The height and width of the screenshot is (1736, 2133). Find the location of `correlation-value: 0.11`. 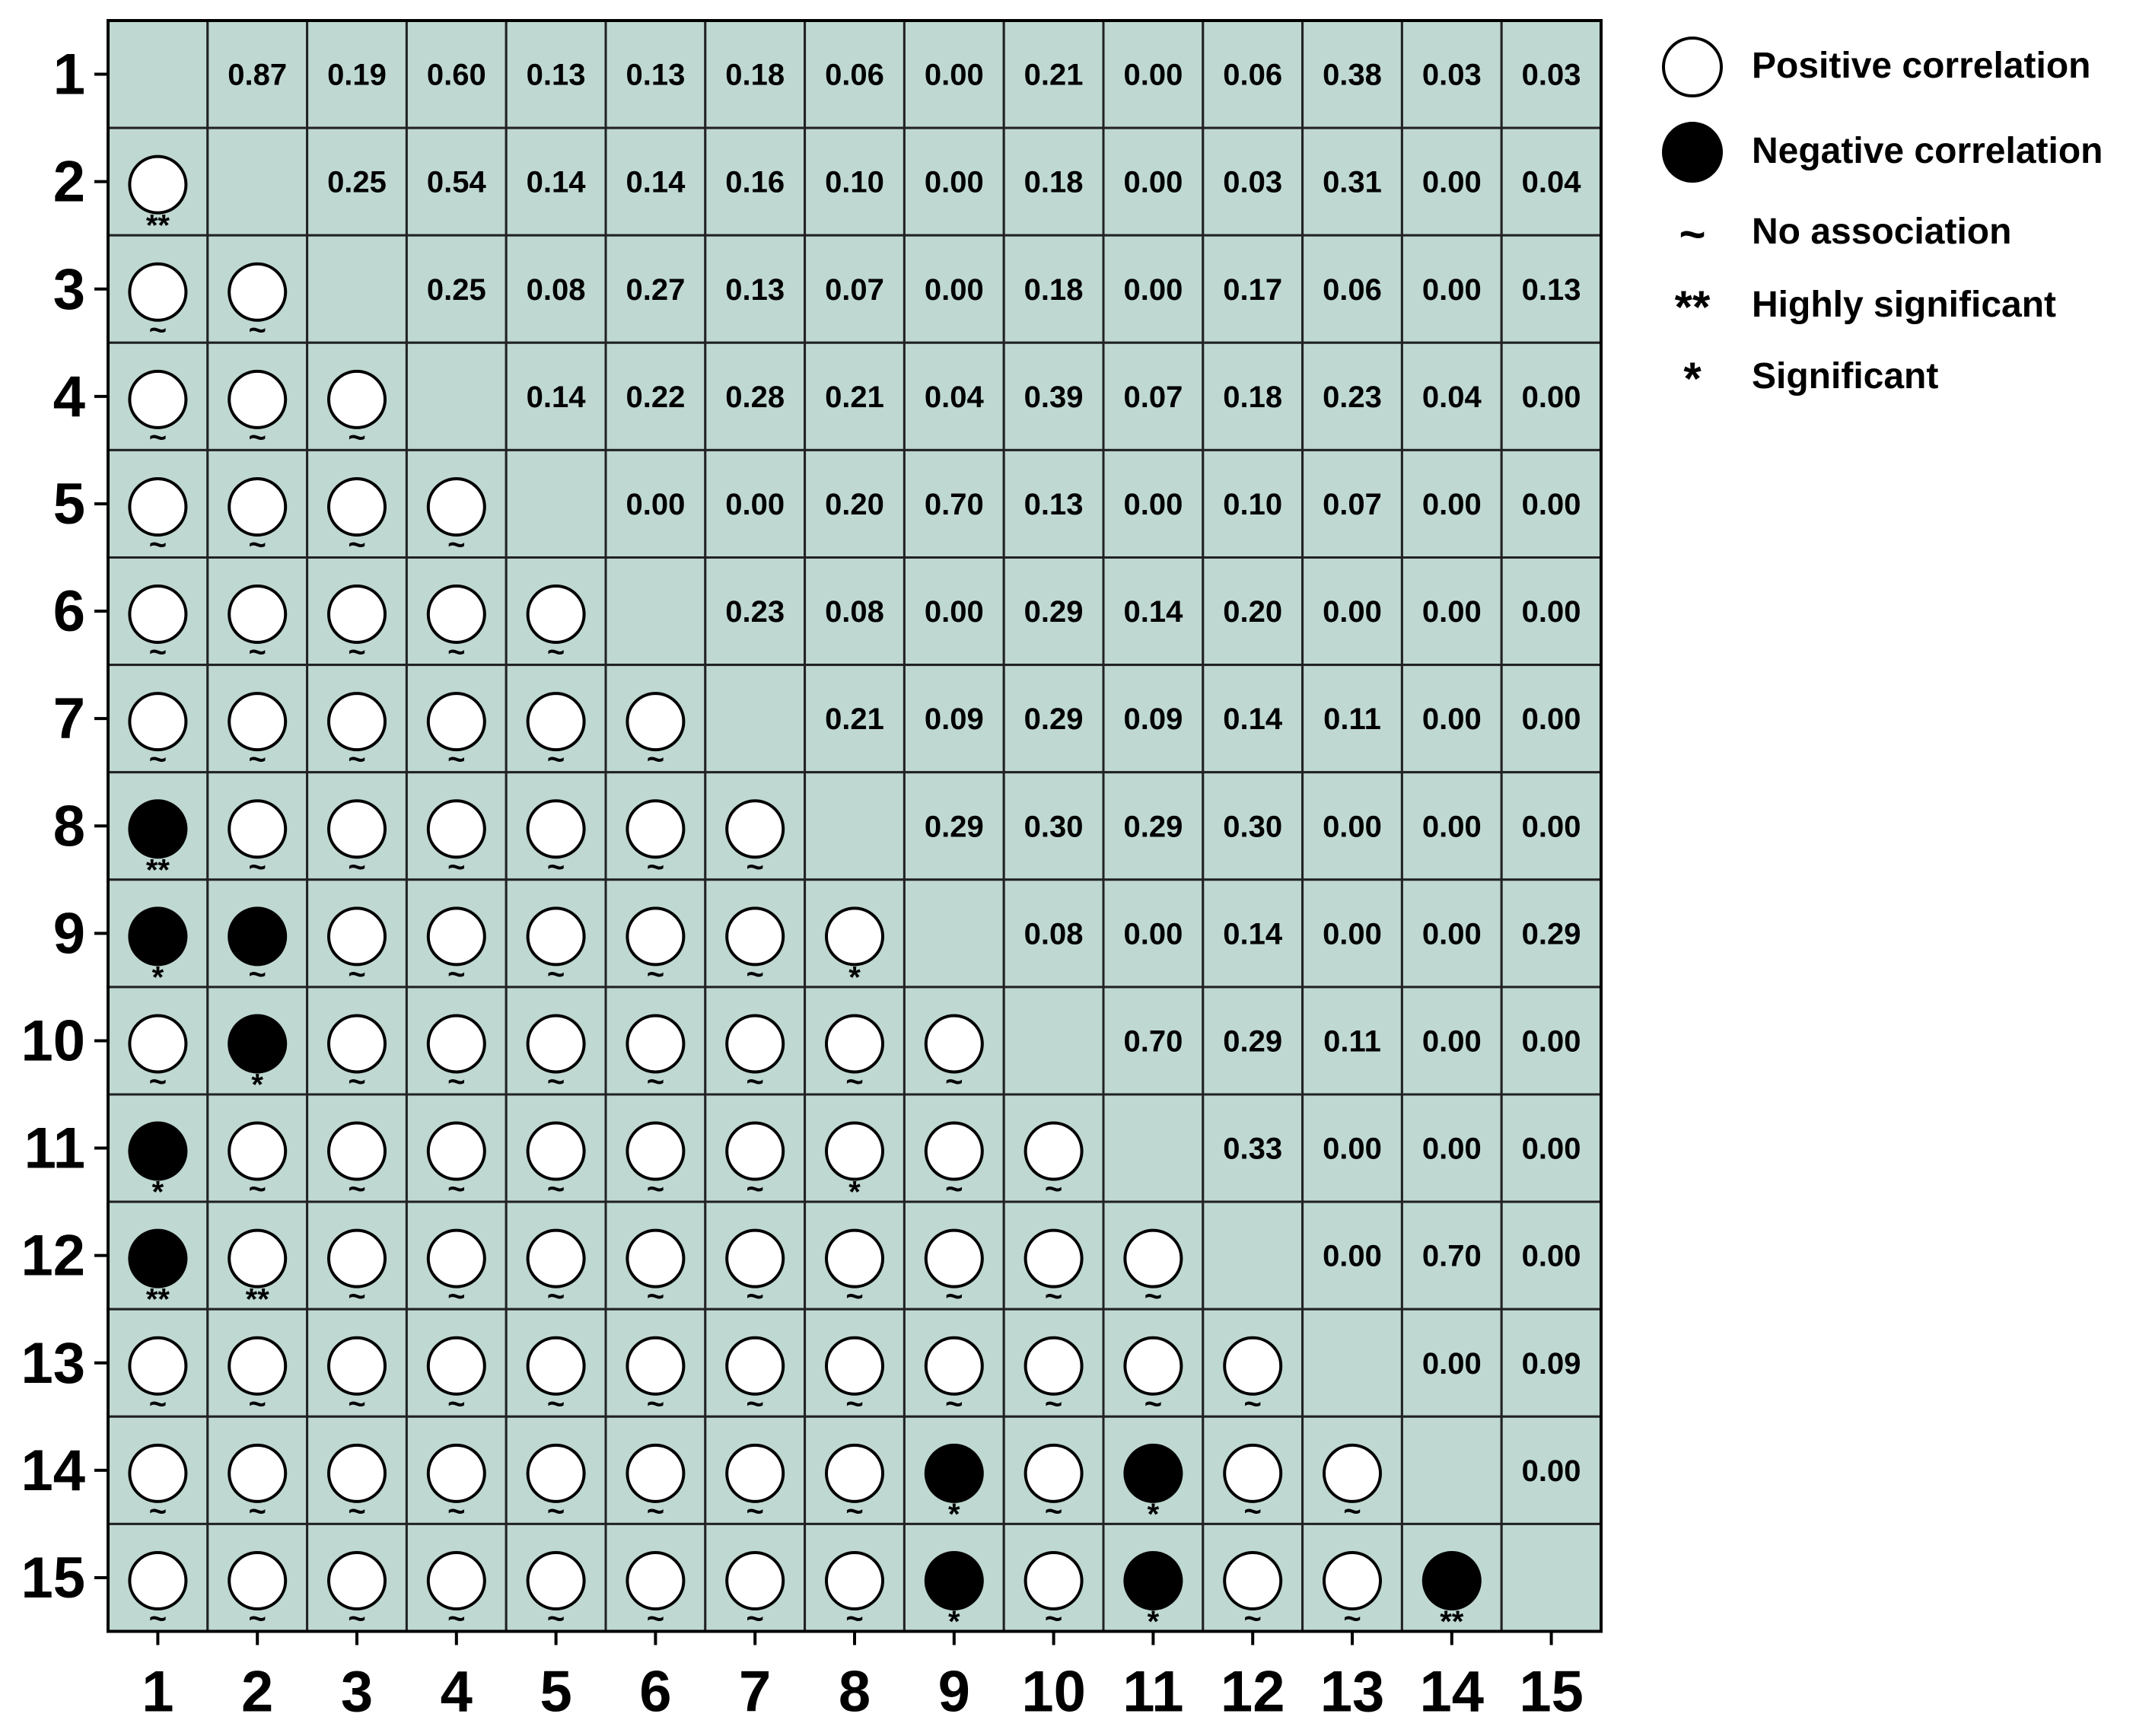

correlation-value: 0.11 is located at coordinates (1352, 1041).